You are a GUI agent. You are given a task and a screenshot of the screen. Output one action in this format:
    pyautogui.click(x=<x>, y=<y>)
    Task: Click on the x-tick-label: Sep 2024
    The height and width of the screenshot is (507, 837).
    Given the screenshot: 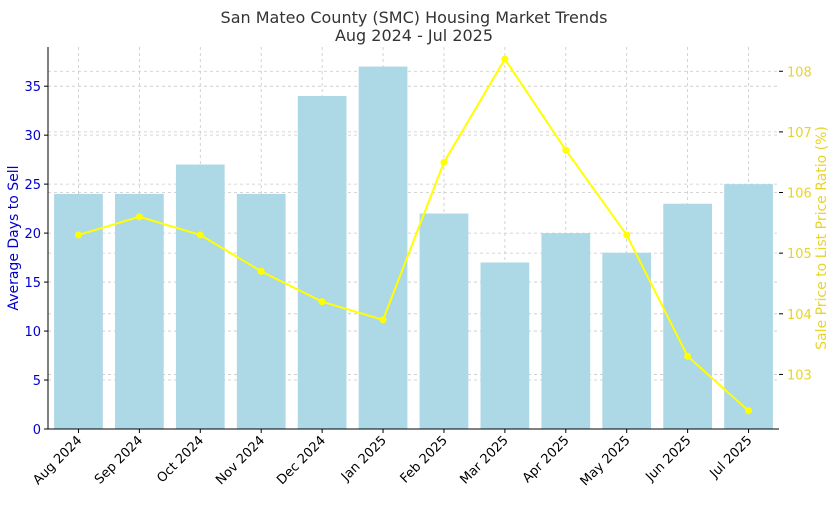 What is the action you would take?
    pyautogui.click(x=119, y=460)
    